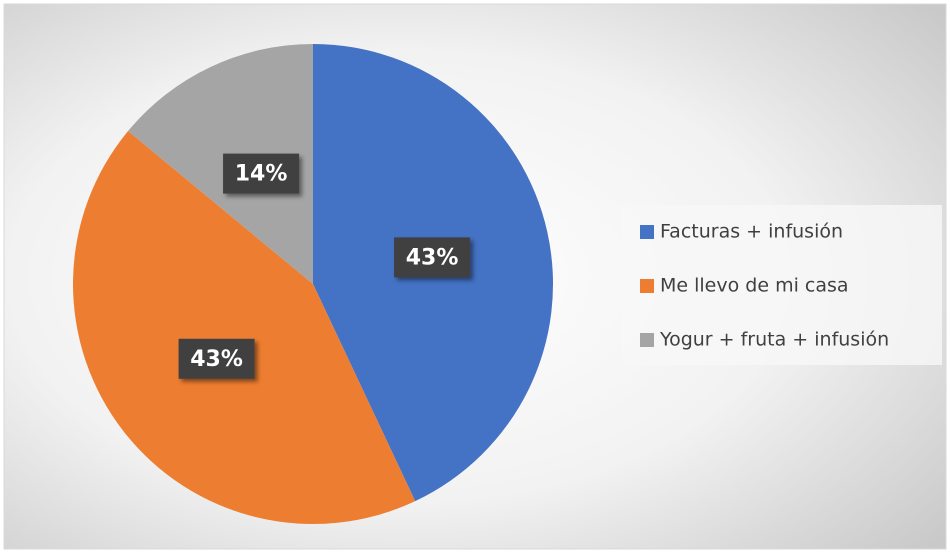  Describe the element at coordinates (751, 232) in the screenshot. I see `legend-label: Facturas + infusión` at that location.